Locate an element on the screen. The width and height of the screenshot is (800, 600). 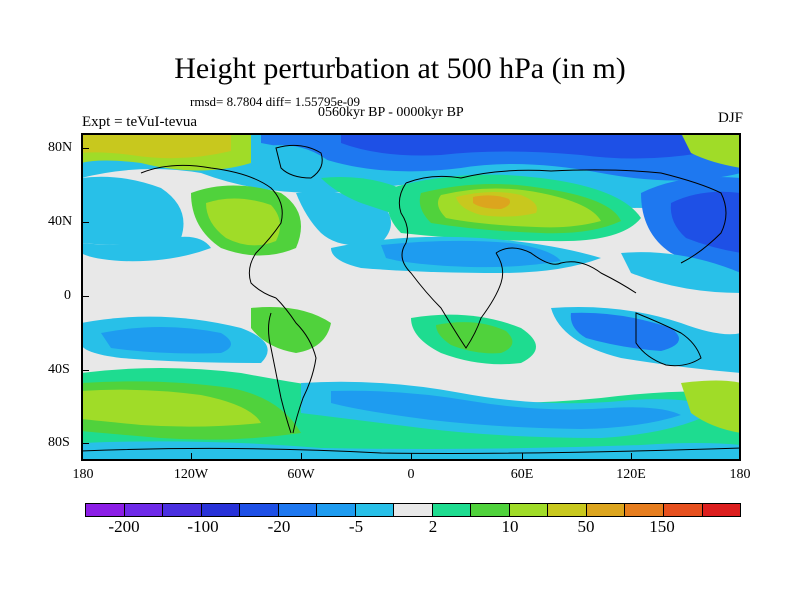
colorbar-label: -20 is located at coordinates (279, 526).